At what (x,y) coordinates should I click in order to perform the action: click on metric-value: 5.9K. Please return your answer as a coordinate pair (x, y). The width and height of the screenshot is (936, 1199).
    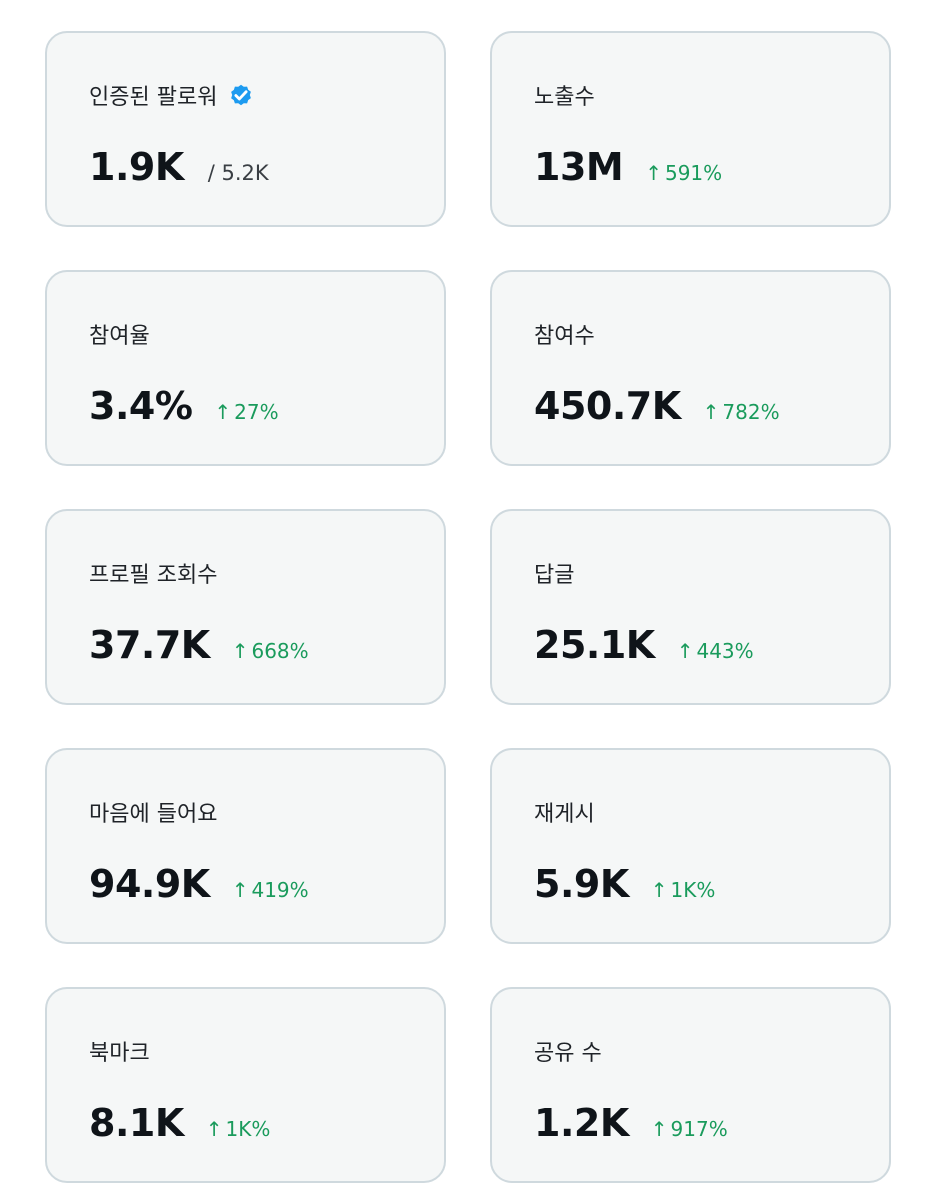
    Looking at the image, I should click on (581, 884).